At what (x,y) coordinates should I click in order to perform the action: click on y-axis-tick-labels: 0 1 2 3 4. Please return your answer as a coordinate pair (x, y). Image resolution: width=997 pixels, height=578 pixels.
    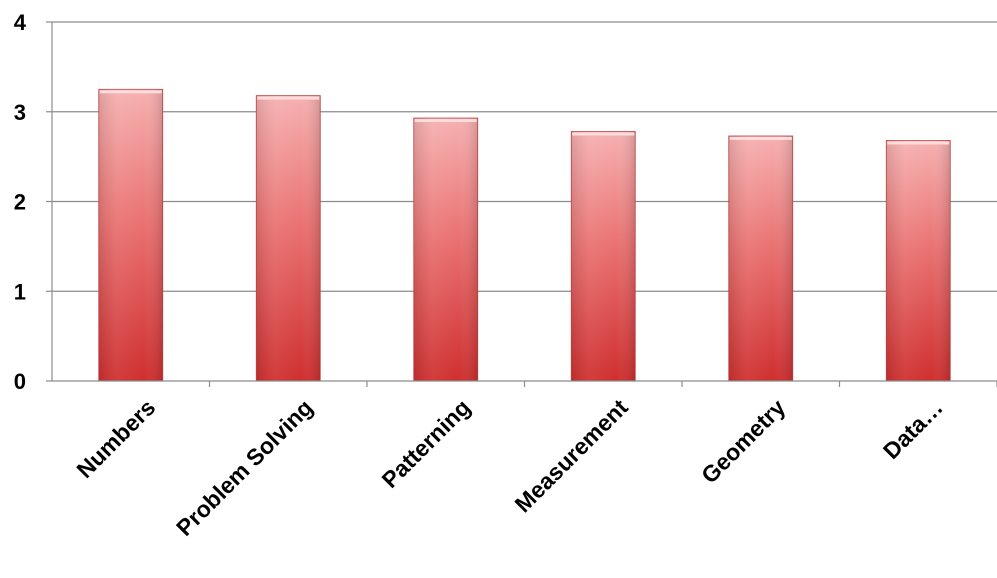
    Looking at the image, I should click on (20, 202).